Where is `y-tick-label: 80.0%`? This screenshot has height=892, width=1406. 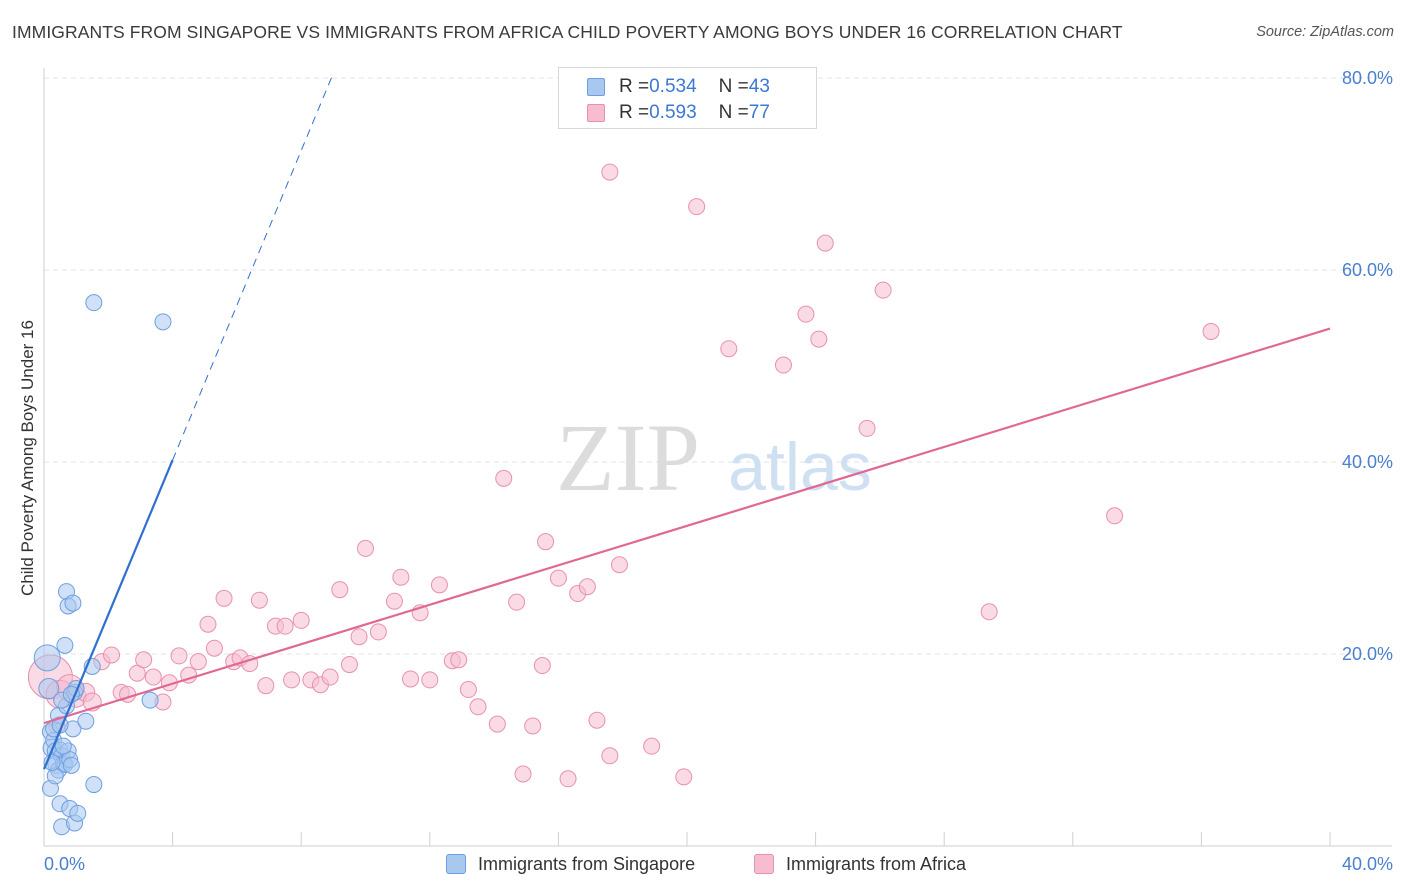 y-tick-label: 80.0% is located at coordinates (1367, 78).